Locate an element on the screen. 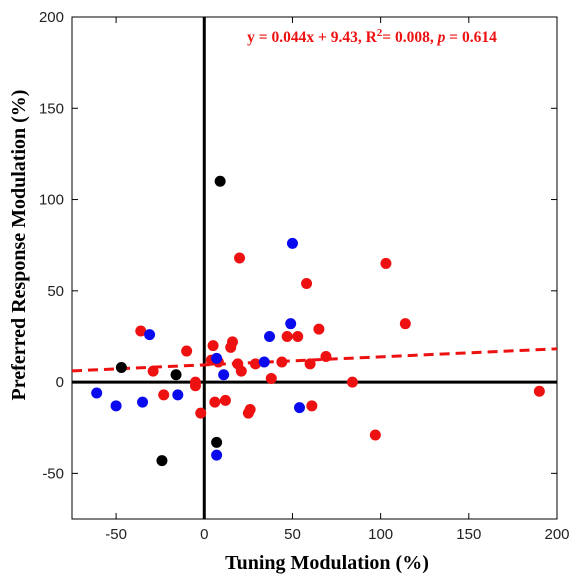  x-axis-title: Tuning Modulation (%) is located at coordinates (327, 563).